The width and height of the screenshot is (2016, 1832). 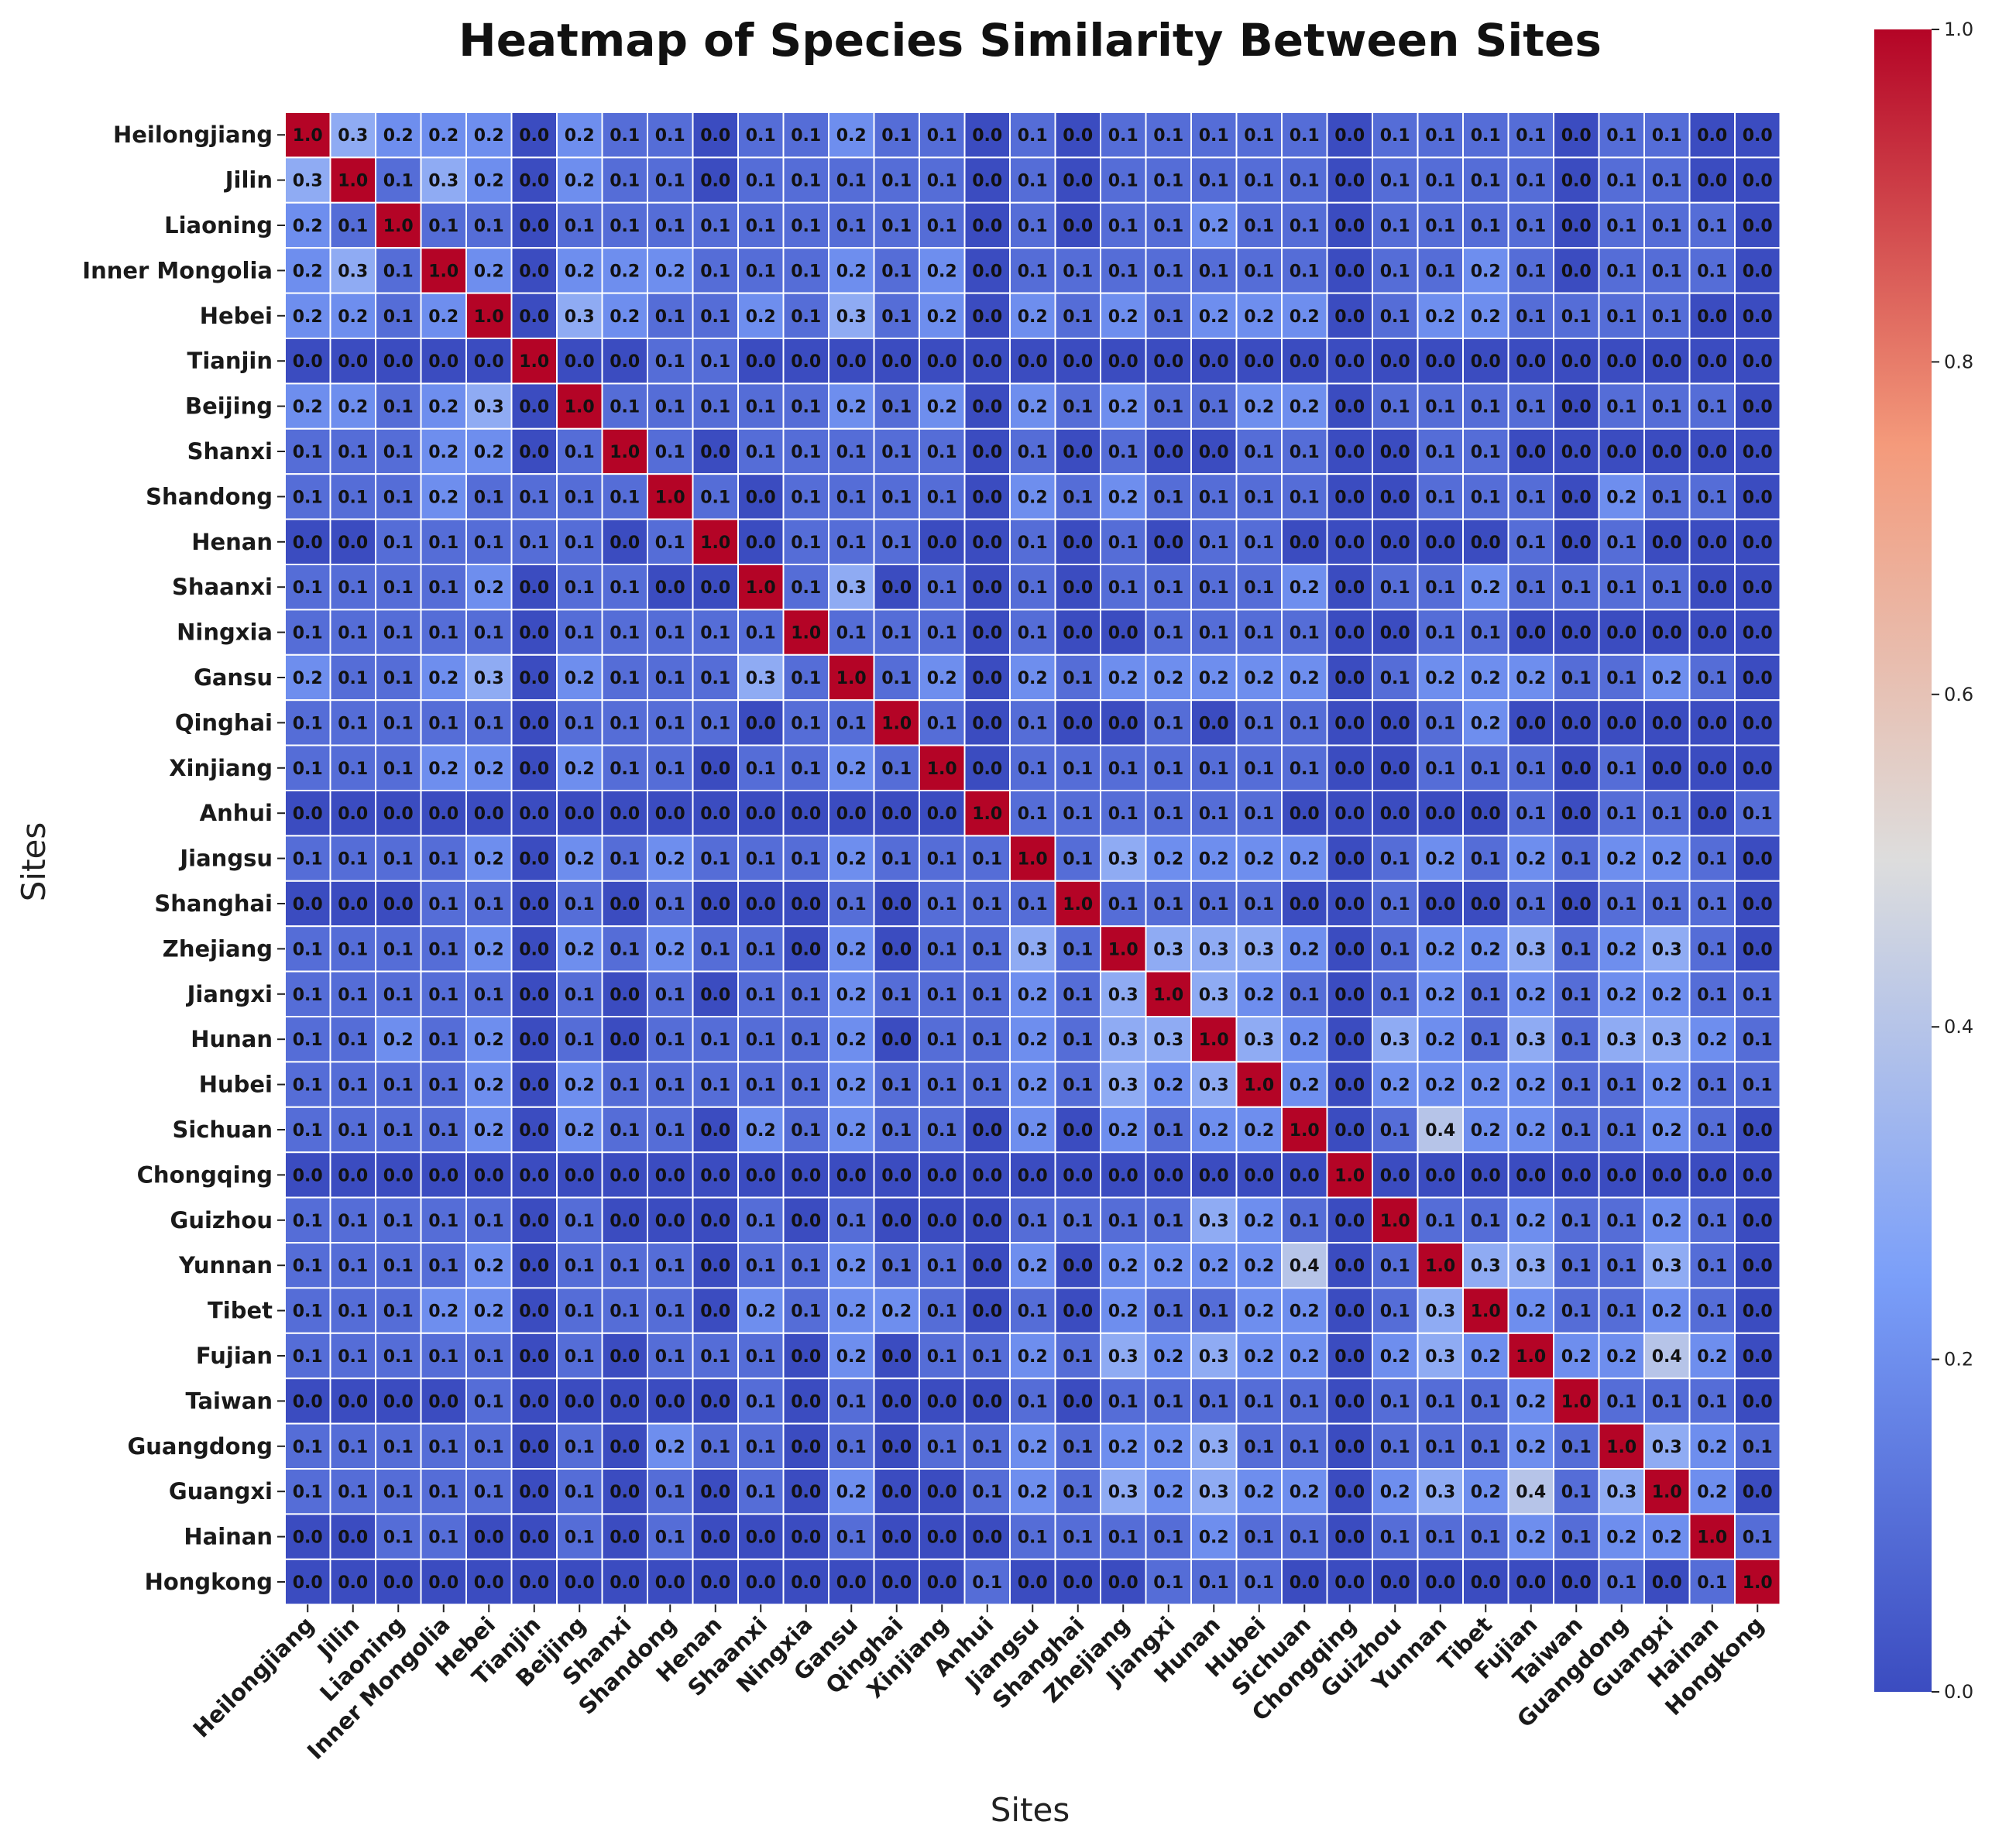 I want to click on row-label: Guangdong, so click(x=200, y=1446).